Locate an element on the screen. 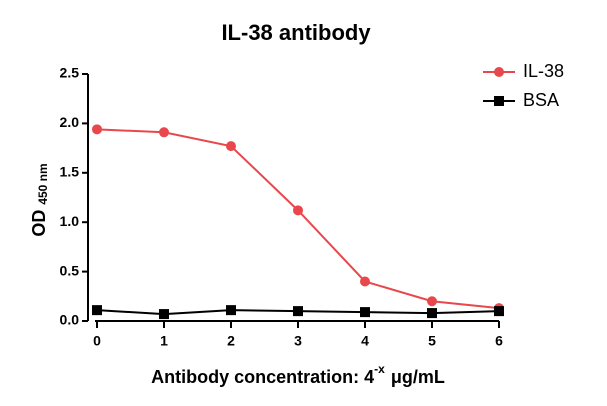 The width and height of the screenshot is (607, 406). x-label-sup: -x is located at coordinates (379, 369).